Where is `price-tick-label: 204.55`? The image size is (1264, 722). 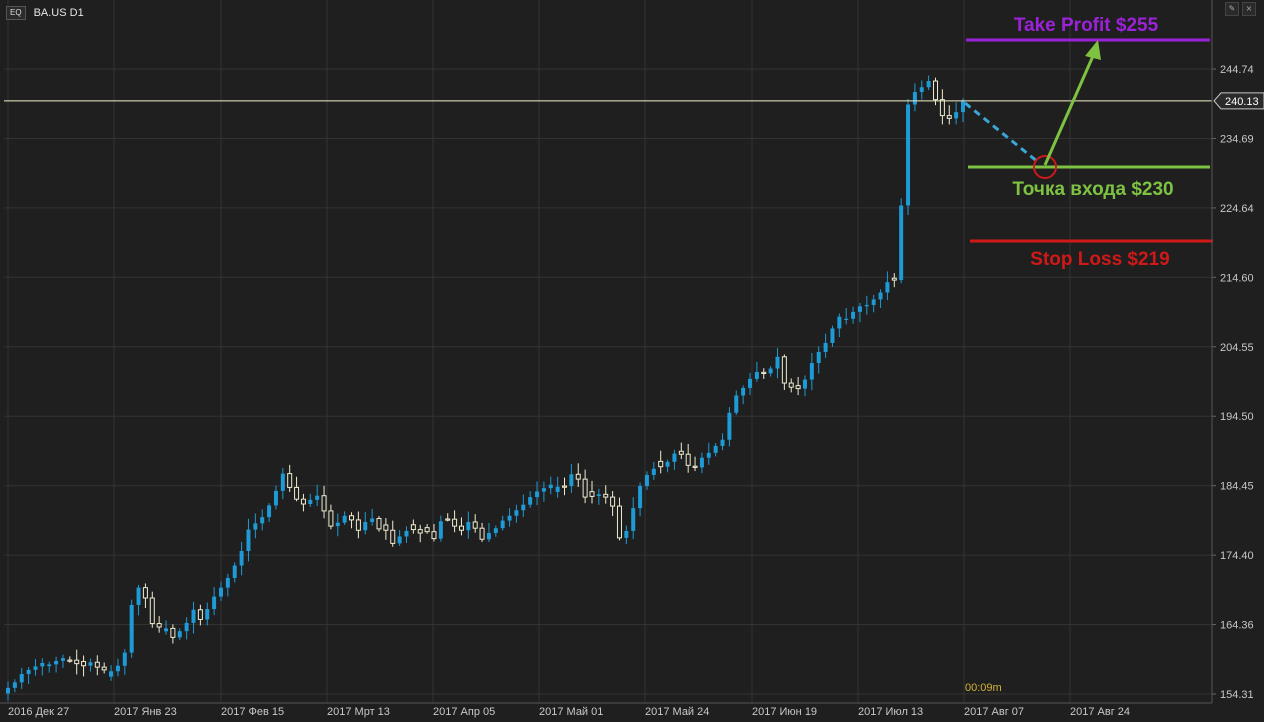 price-tick-label: 204.55 is located at coordinates (1237, 348).